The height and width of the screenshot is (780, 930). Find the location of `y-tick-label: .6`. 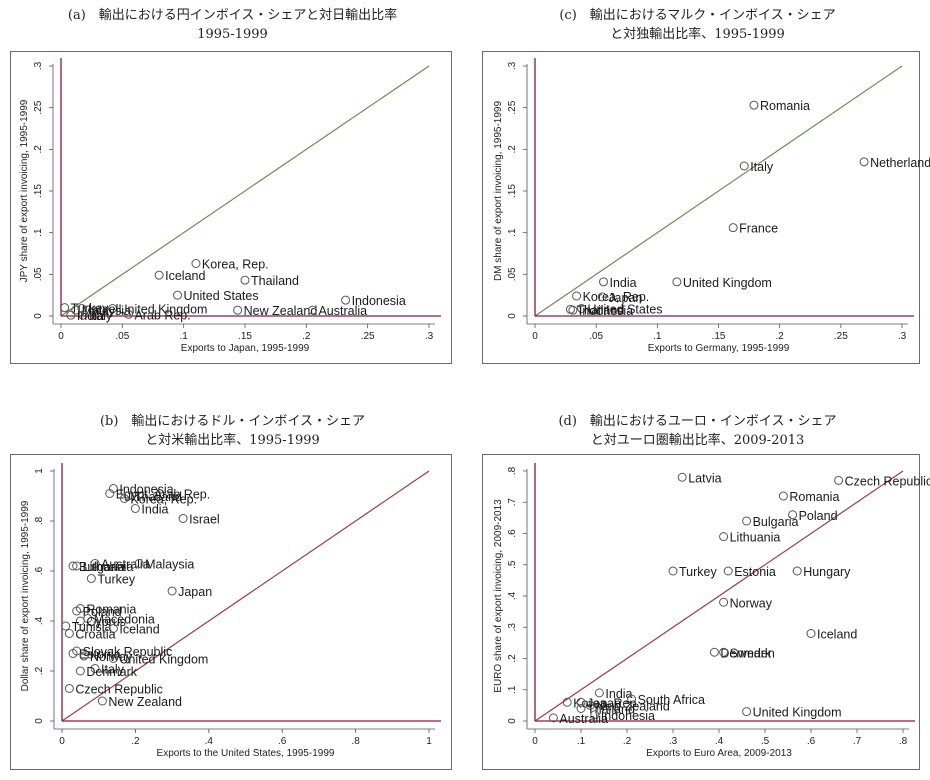

y-tick-label: .6 is located at coordinates (39, 570).